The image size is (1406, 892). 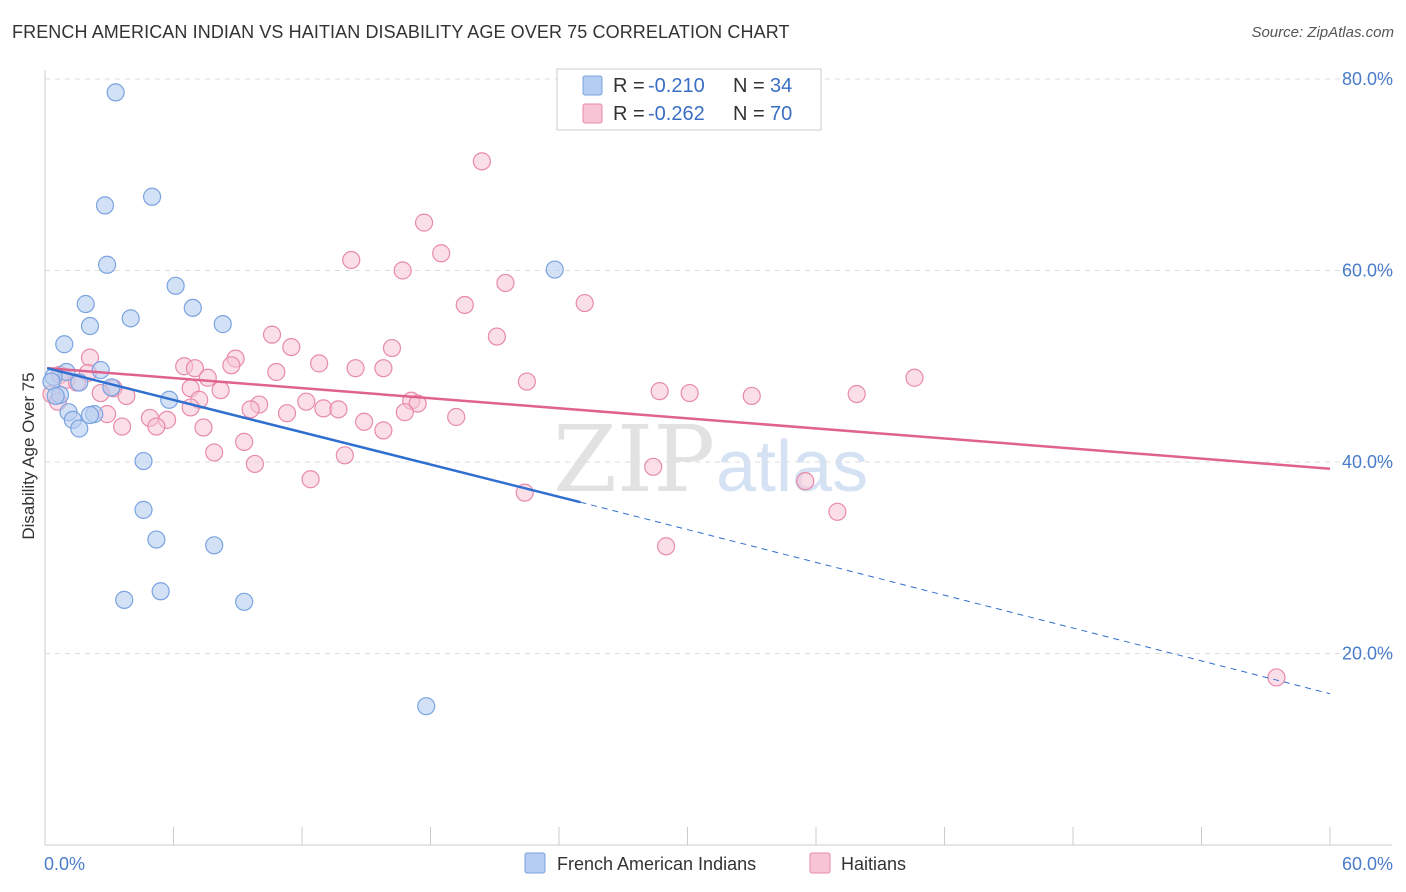 I want to click on y-tick-label-2: 60.0%, so click(x=1367, y=271).